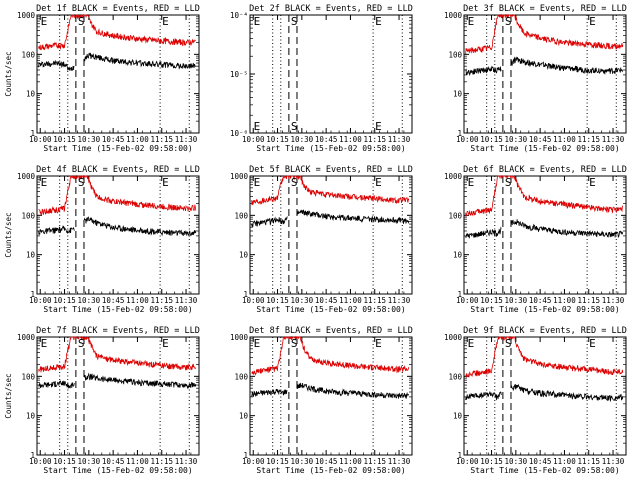 The image size is (640, 480). What do you see at coordinates (458, 416) in the screenshot?
I see `y-tick-label: 10` at bounding box center [458, 416].